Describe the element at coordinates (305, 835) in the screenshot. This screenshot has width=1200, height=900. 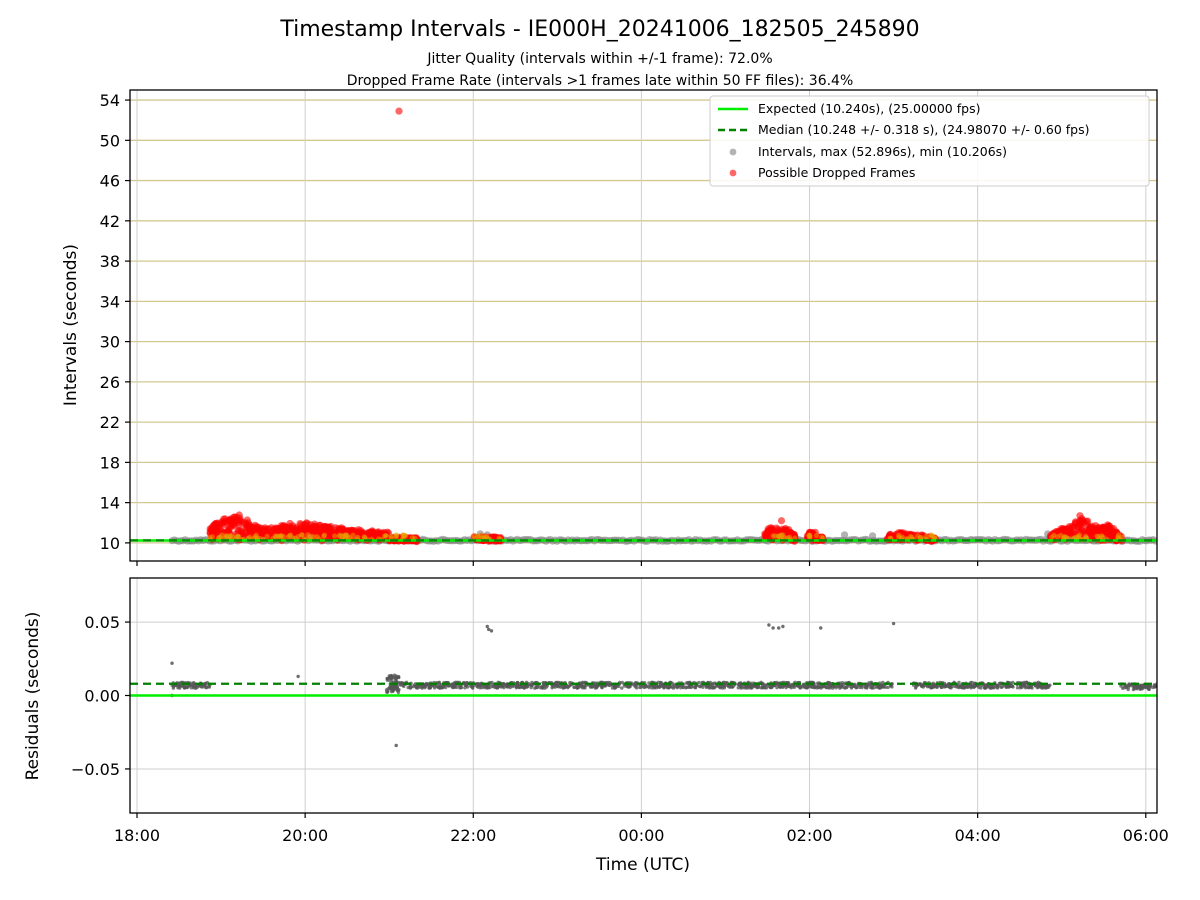
I see `x-tick-label: 20:00` at that location.